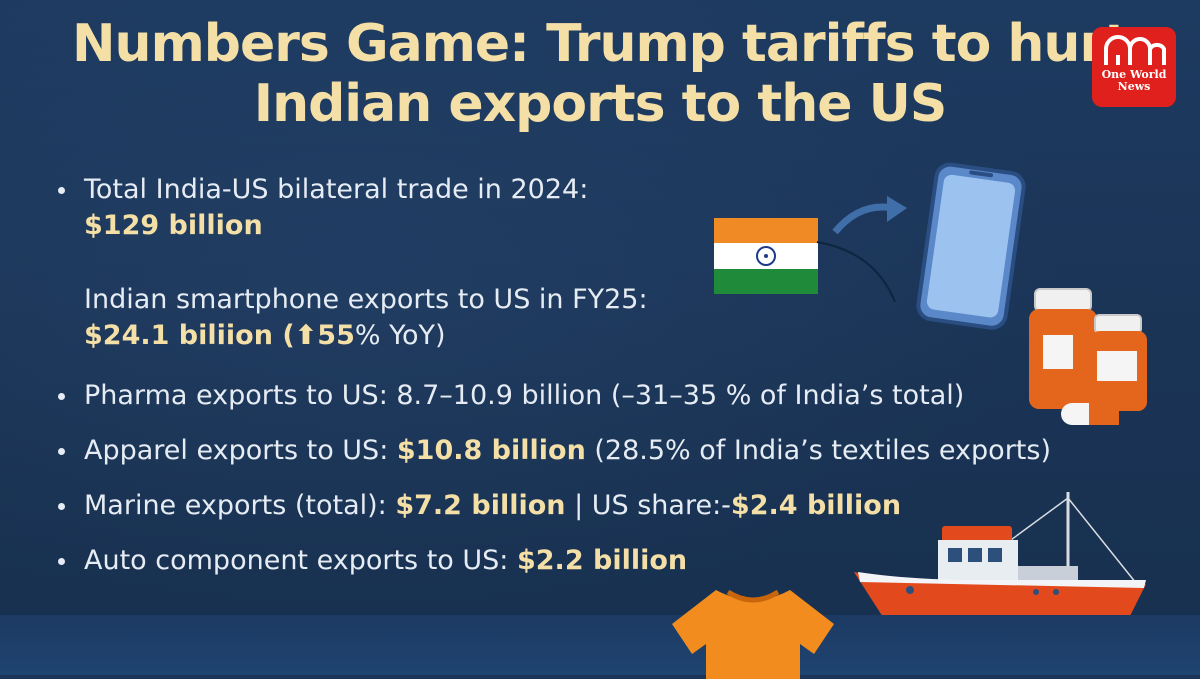 The height and width of the screenshot is (679, 1200). I want to click on item-value-line: $24.1 biliion (⬆55% YoY), so click(366, 336).